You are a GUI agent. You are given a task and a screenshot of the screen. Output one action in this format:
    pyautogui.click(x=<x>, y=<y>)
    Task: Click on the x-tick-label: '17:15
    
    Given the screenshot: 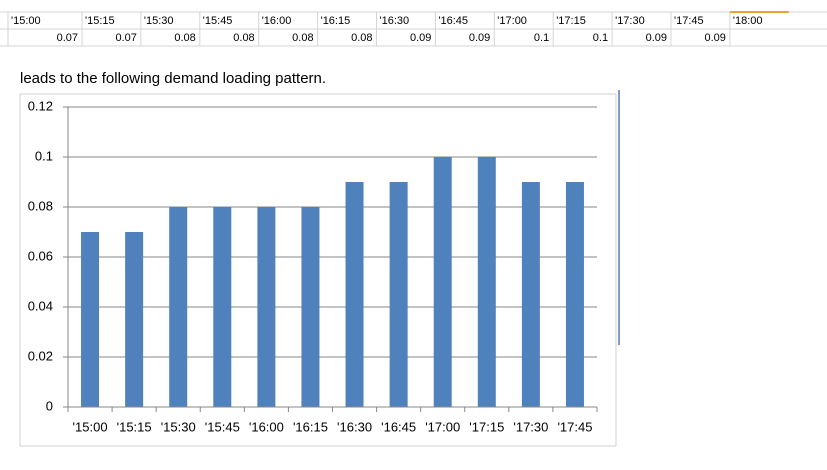 What is the action you would take?
    pyautogui.click(x=486, y=426)
    